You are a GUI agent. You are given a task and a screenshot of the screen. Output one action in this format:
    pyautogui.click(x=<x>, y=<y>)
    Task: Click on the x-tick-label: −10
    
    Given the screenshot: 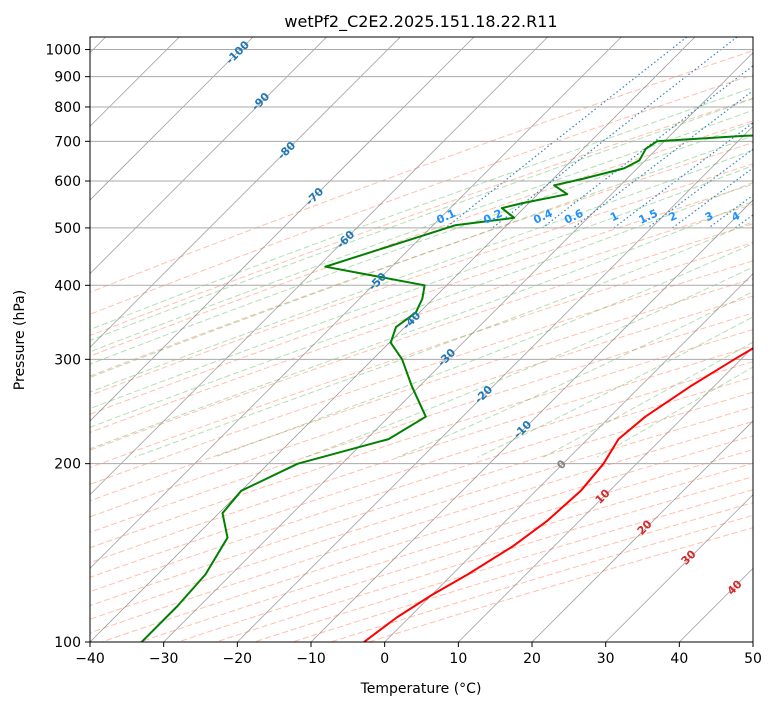 What is the action you would take?
    pyautogui.click(x=311, y=659)
    